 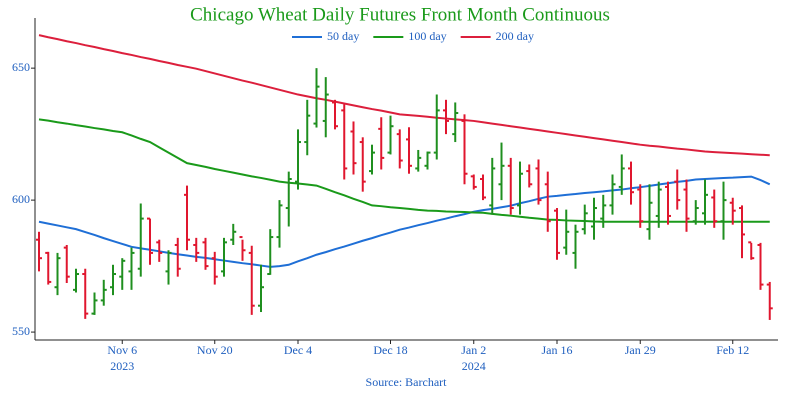 What do you see at coordinates (557, 350) in the screenshot?
I see `x-tick-label: Jan 16` at bounding box center [557, 350].